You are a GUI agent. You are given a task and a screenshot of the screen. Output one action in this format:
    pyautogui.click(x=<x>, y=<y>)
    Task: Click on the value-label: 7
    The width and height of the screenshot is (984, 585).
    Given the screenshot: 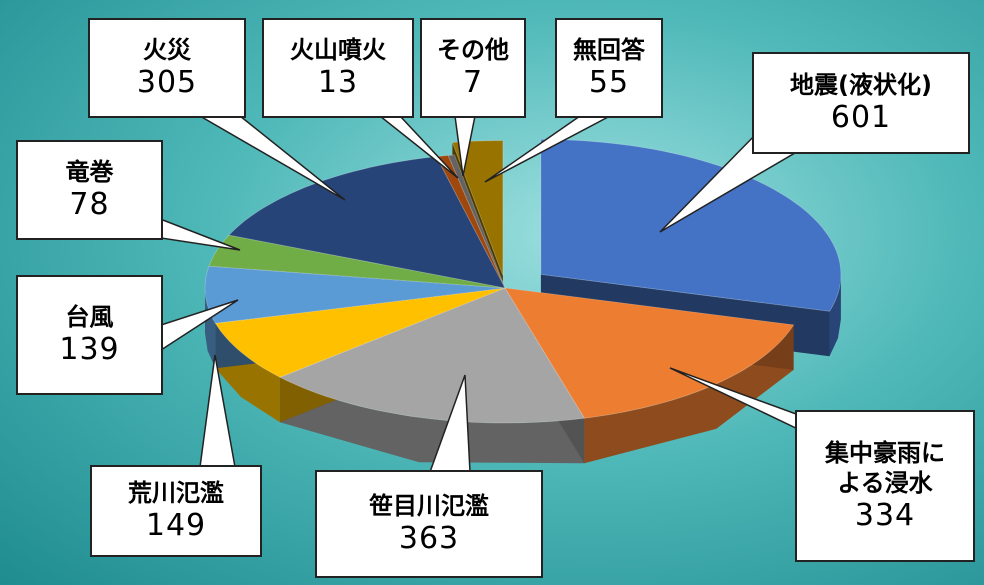 What is the action you would take?
    pyautogui.click(x=473, y=82)
    